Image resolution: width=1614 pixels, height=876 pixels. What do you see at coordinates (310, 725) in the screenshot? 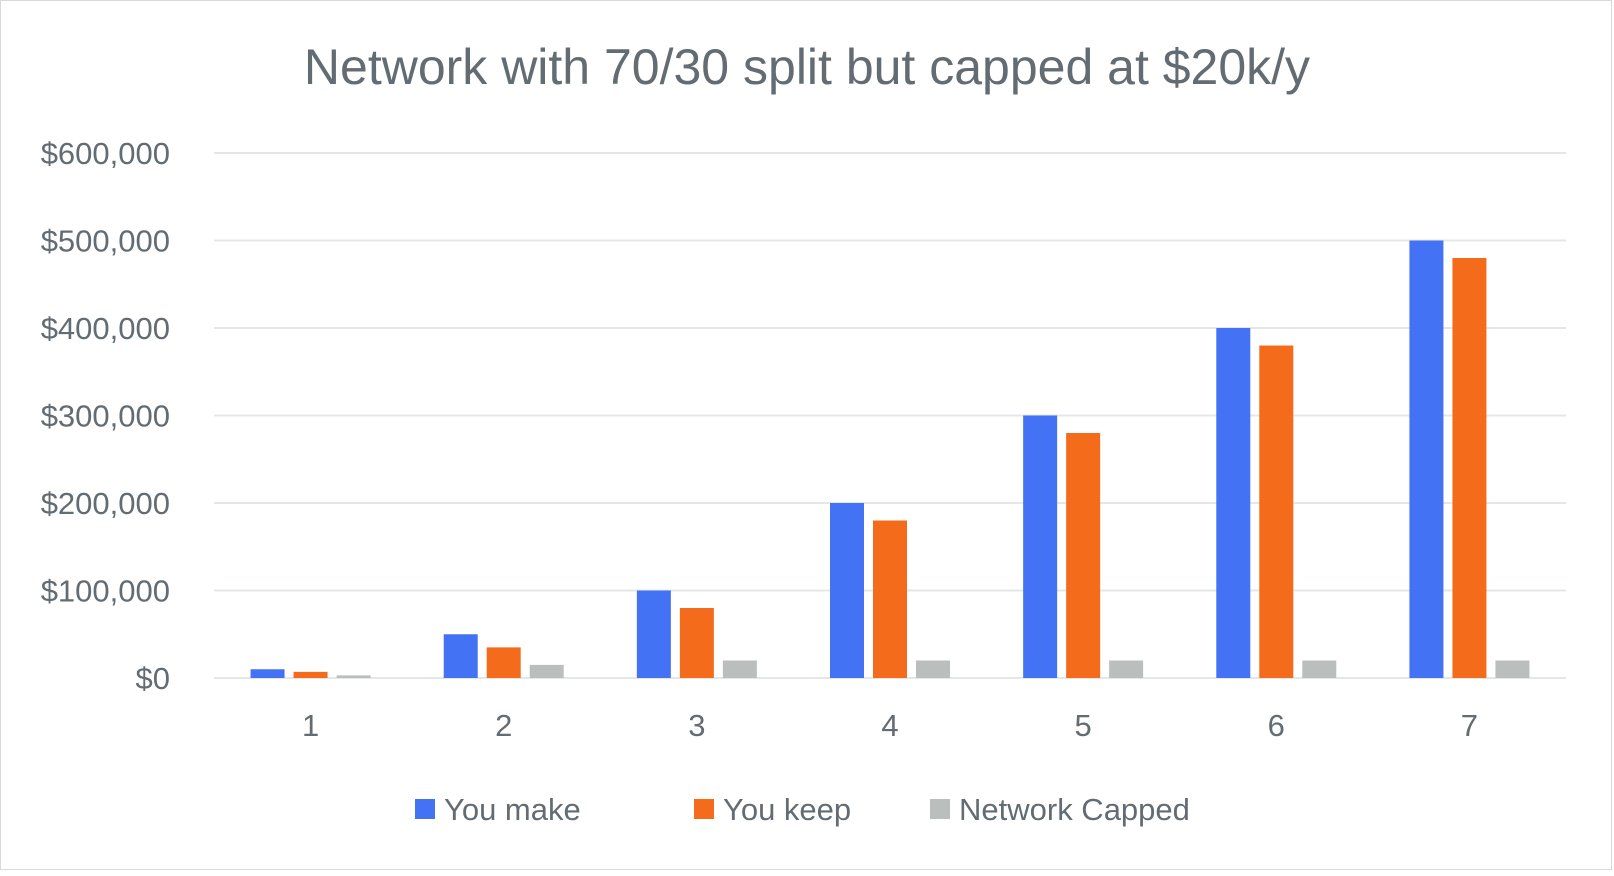
I see `x-tick-label: 1` at bounding box center [310, 725].